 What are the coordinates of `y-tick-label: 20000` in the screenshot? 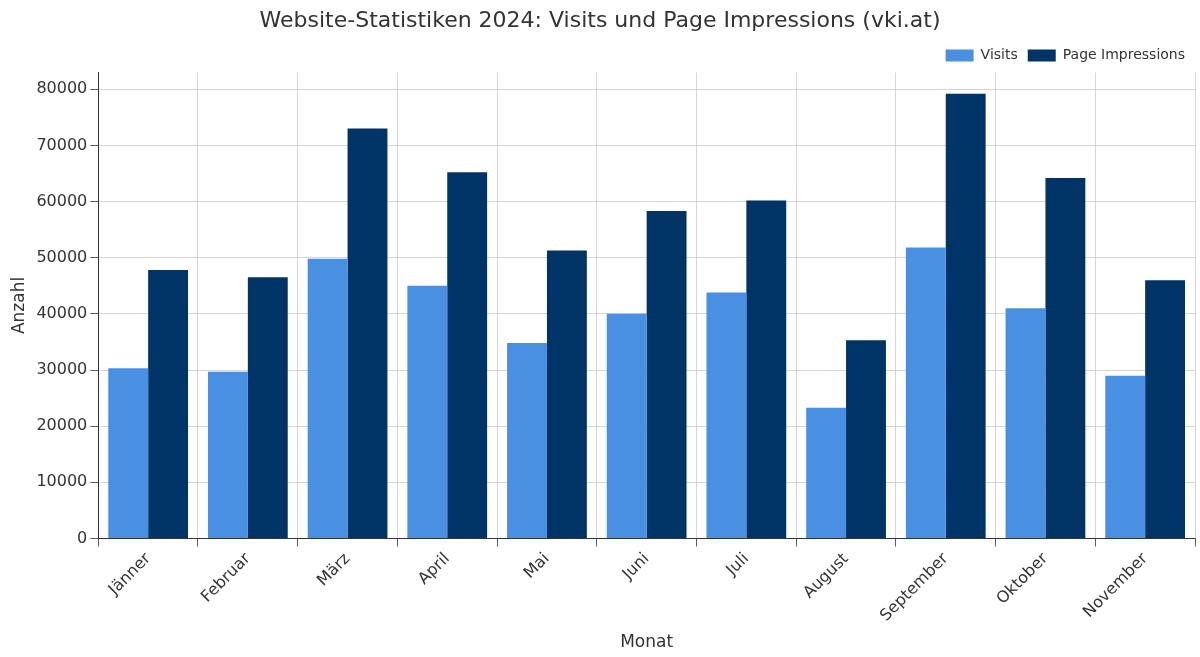 It's located at (62, 425).